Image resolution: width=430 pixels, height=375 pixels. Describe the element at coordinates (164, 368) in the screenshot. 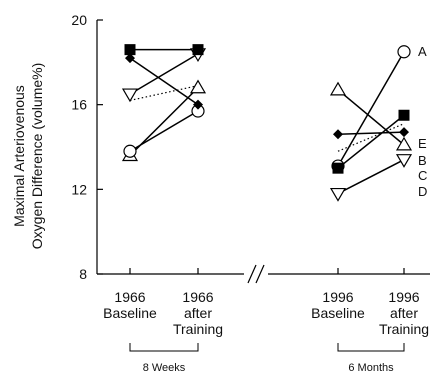

I see `period-label: 8 Weeks` at that location.